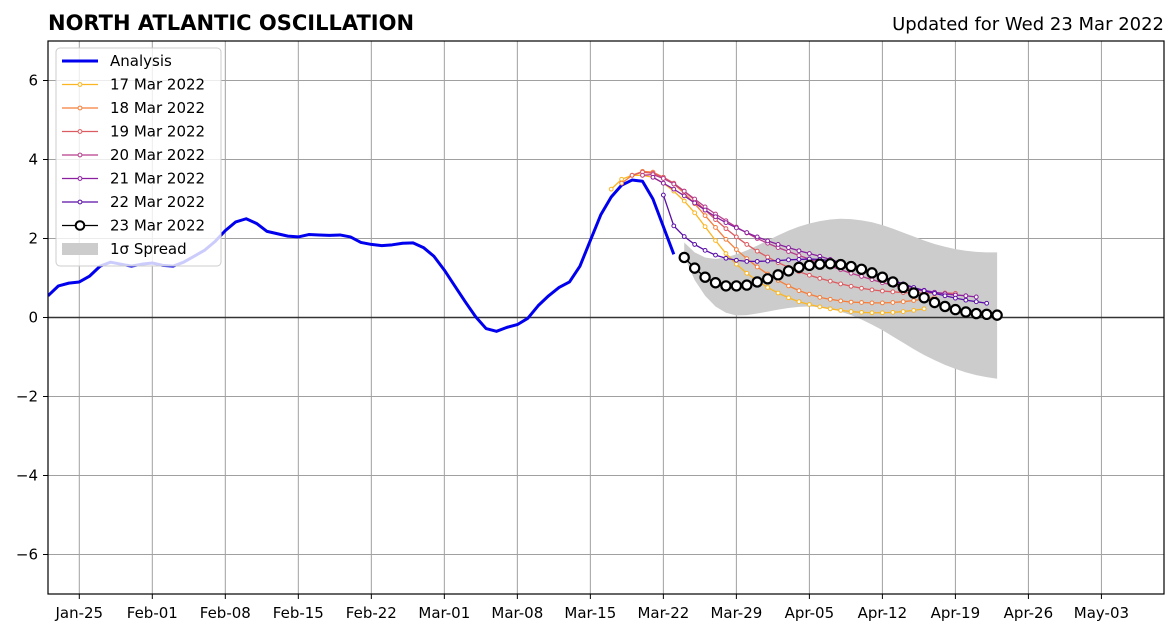  I want to click on legend-entry-1σ-spread: 1σ Spread, so click(124, 249).